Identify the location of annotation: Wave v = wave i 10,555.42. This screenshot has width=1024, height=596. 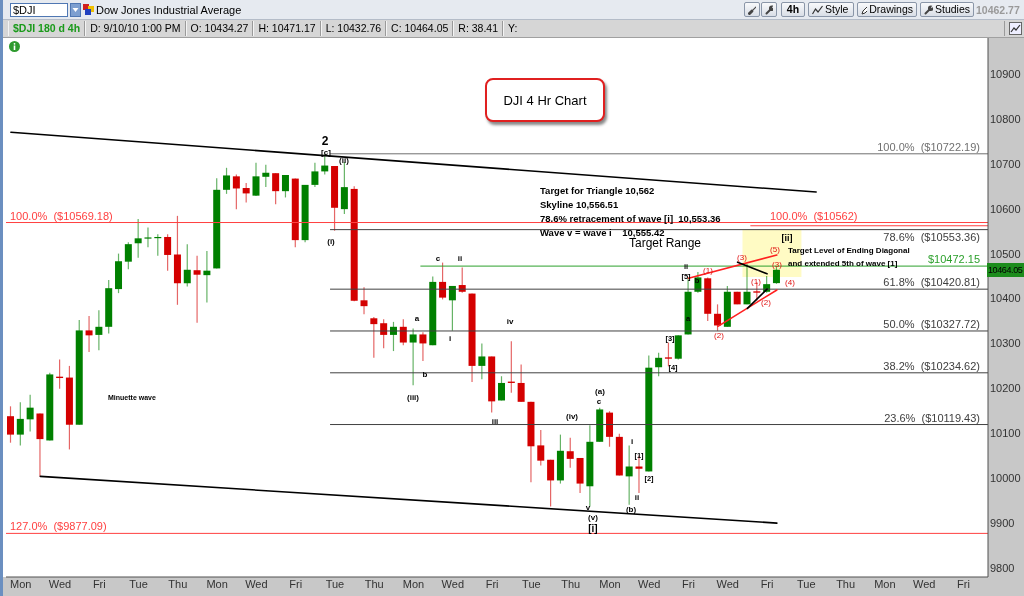
(602, 232).